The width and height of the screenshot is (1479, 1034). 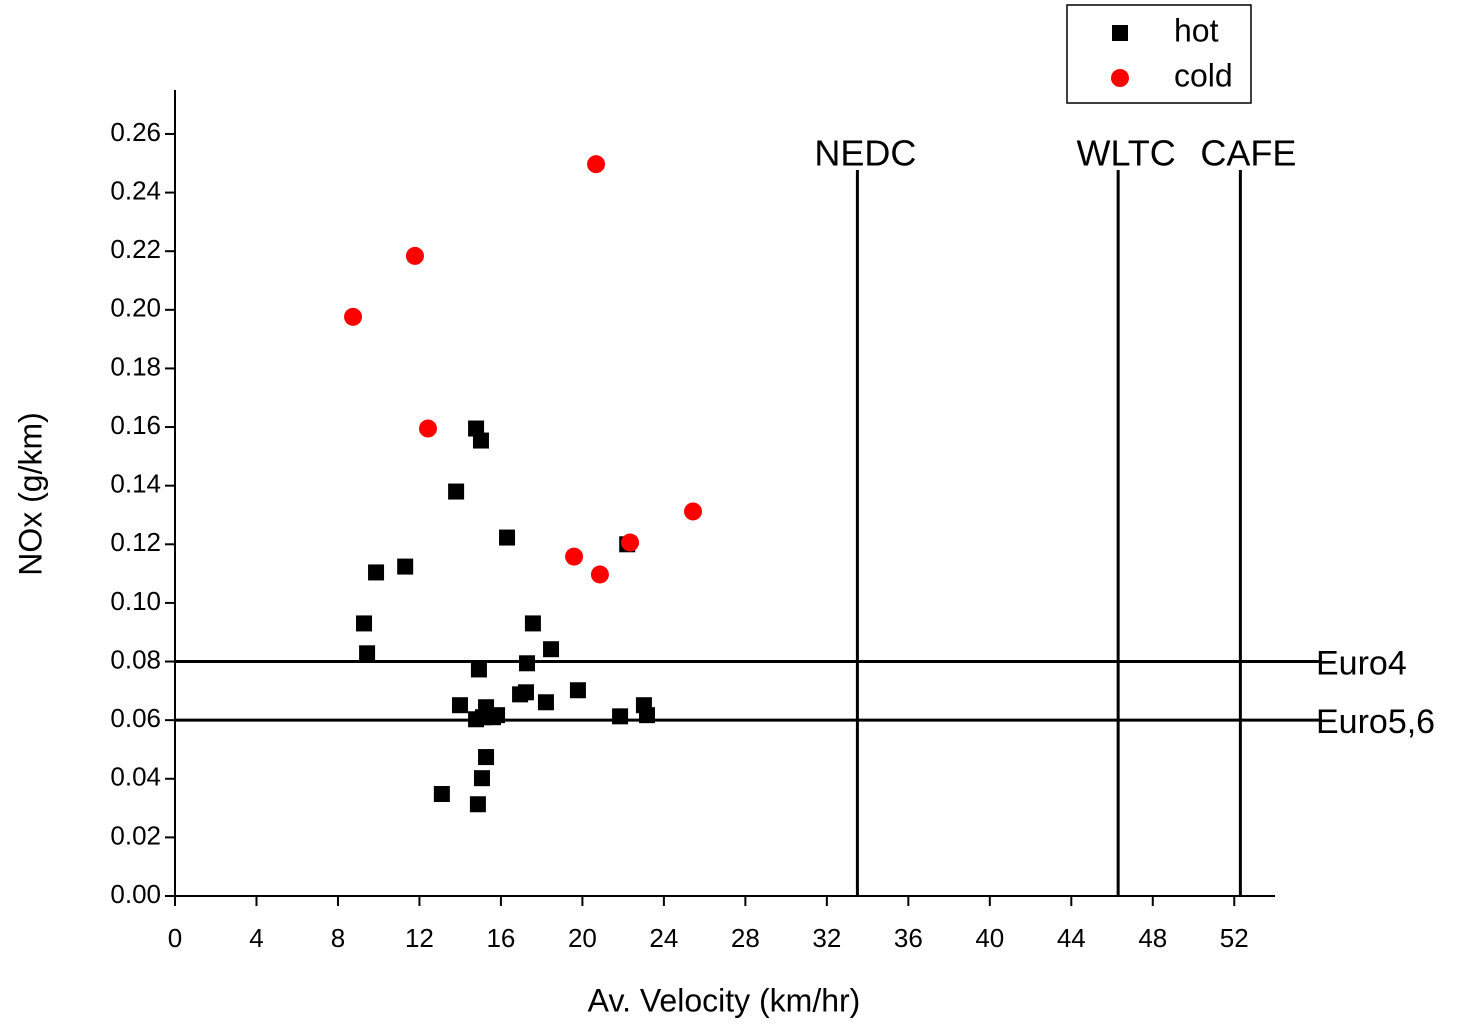 What do you see at coordinates (724, 1000) in the screenshot?
I see `x-axis-title: Av. Velocity (km/hr)` at bounding box center [724, 1000].